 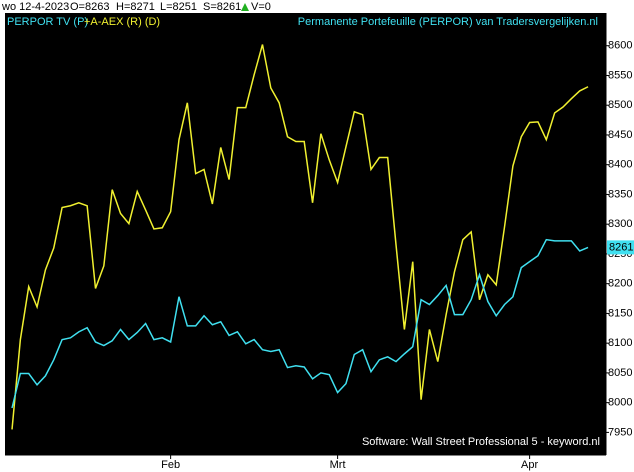 I want to click on y-tick-label: 8300, so click(x=620, y=224).